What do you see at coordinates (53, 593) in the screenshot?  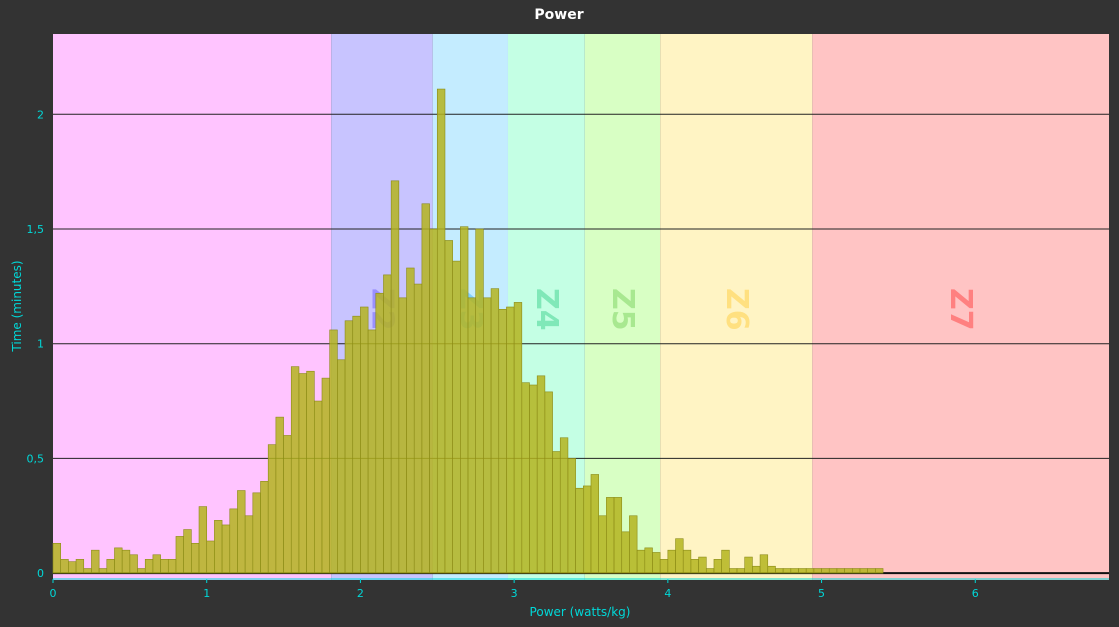 I see `x-tick-label: 0` at bounding box center [53, 593].